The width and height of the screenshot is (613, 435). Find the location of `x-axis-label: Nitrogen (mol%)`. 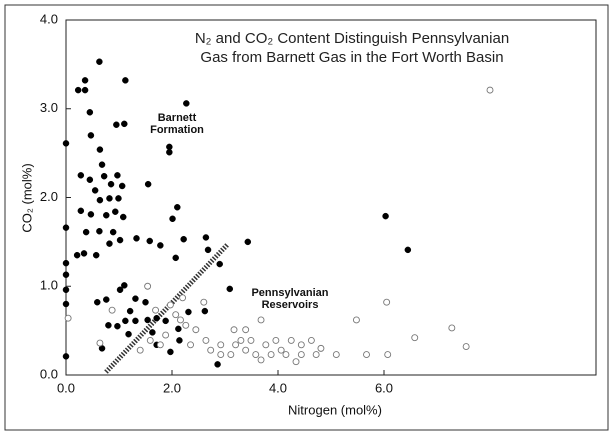

x-axis-label: Nitrogen (mol%) is located at coordinates (335, 409).